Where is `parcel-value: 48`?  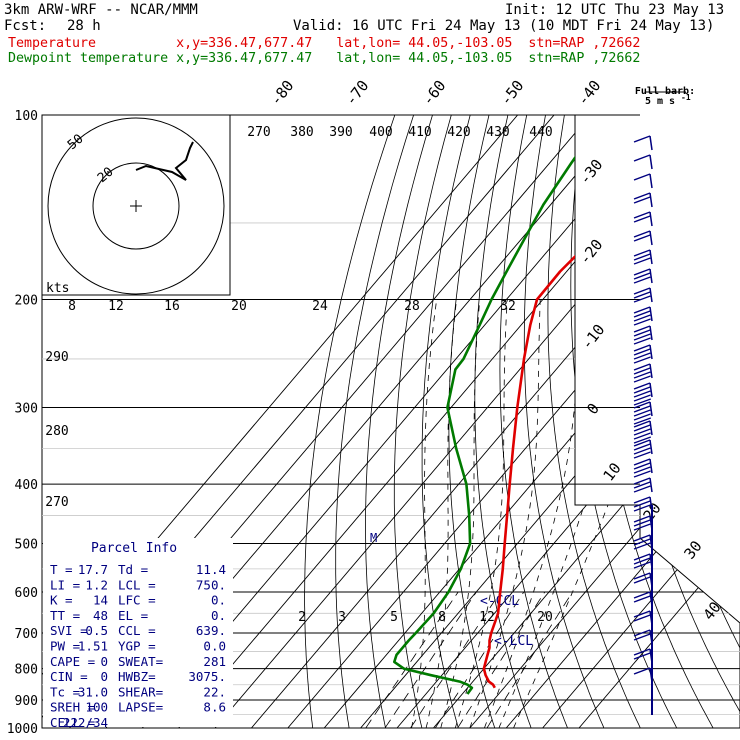 parcel-value: 48 is located at coordinates (100, 615).